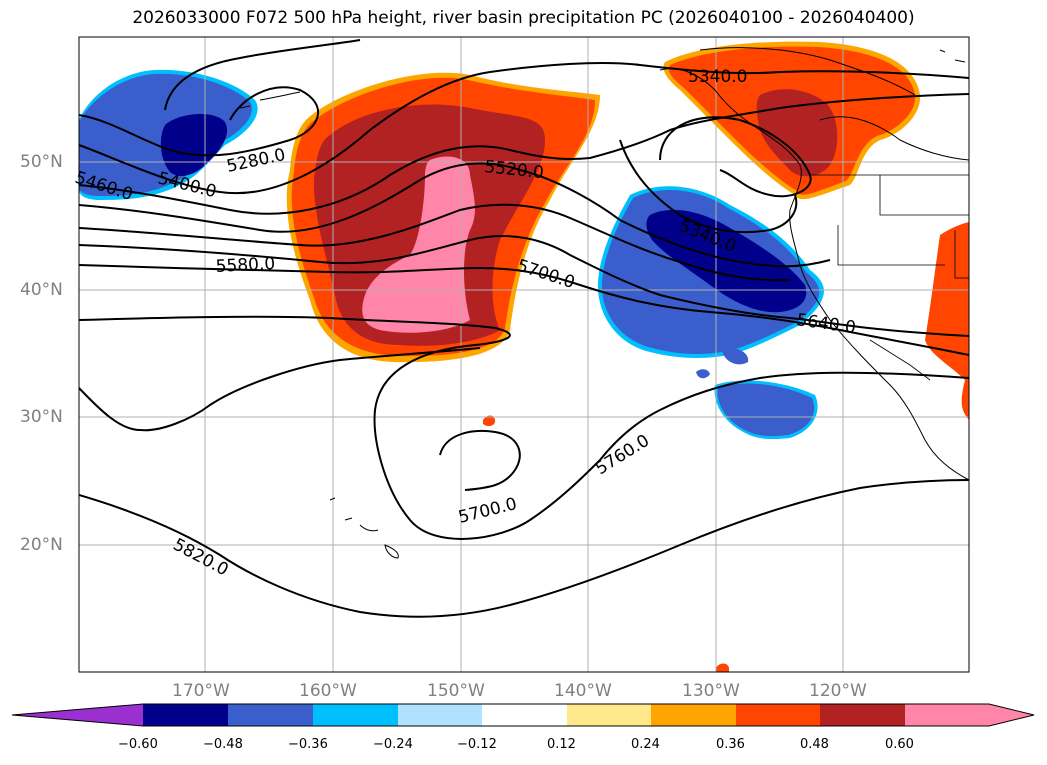 Image resolution: width=1047 pixels, height=765 pixels. What do you see at coordinates (717, 77) in the screenshot?
I see `contour-label: 5340.0` at bounding box center [717, 77].